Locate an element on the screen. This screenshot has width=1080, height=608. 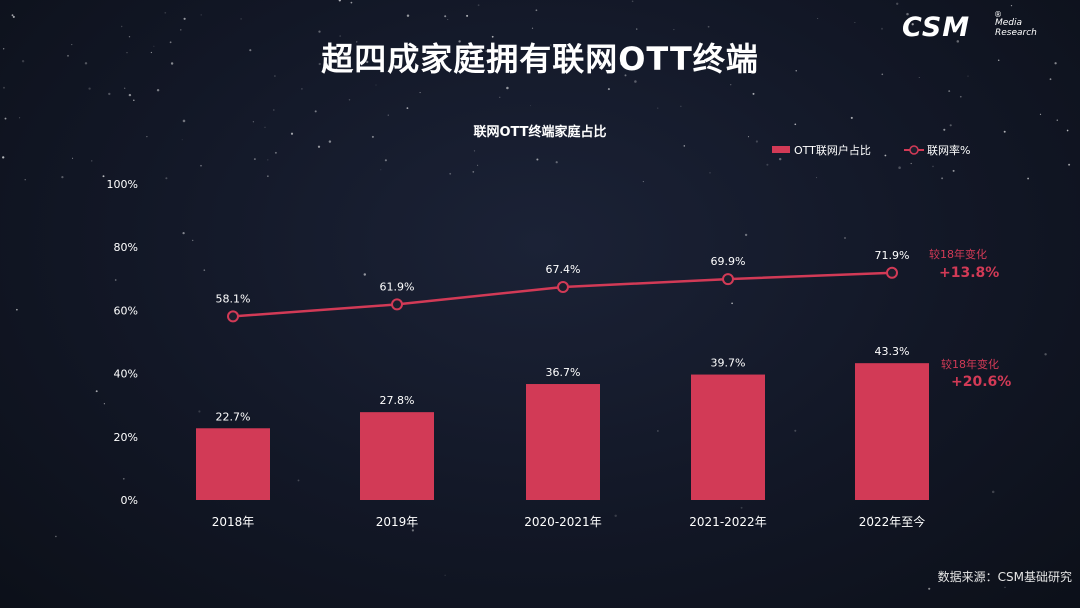
chart-title: 联网OTT终端家庭占比 is located at coordinates (539, 132).